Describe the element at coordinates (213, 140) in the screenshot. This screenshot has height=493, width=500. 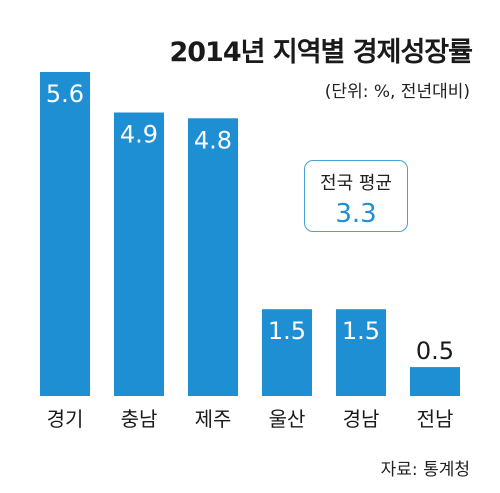
I see `bar-value-label-2: 4.8` at that location.